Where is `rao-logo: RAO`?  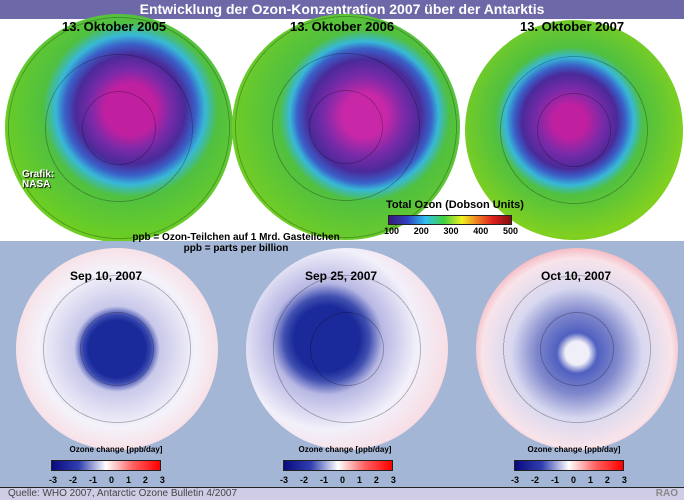
rao-logo: RAO is located at coordinates (666, 493).